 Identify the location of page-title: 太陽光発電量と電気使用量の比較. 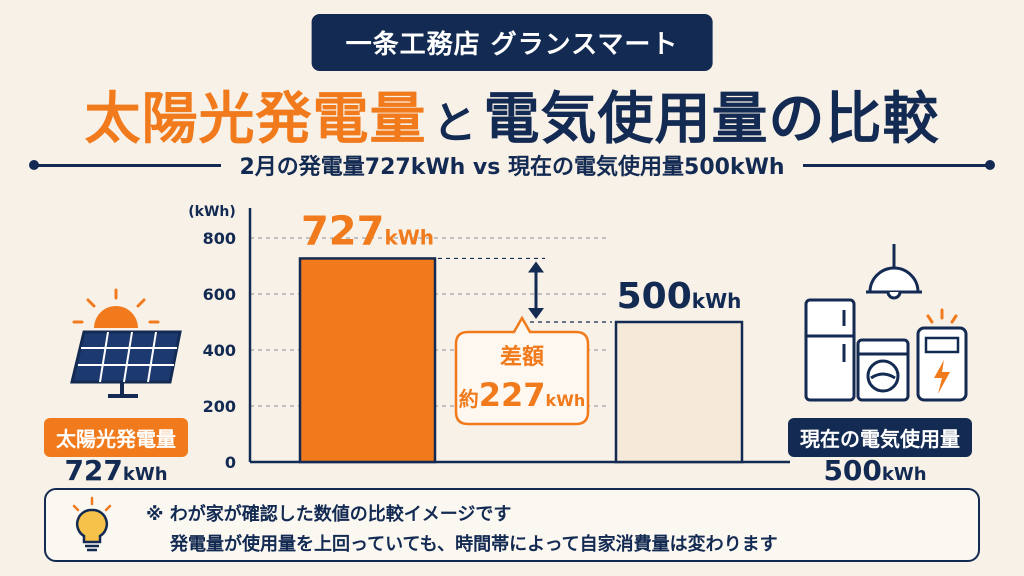
(512, 114).